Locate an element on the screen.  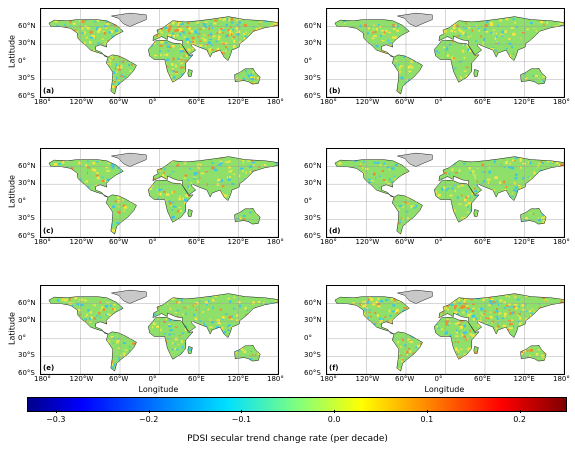
australia-land is located at coordinates (247, 216).